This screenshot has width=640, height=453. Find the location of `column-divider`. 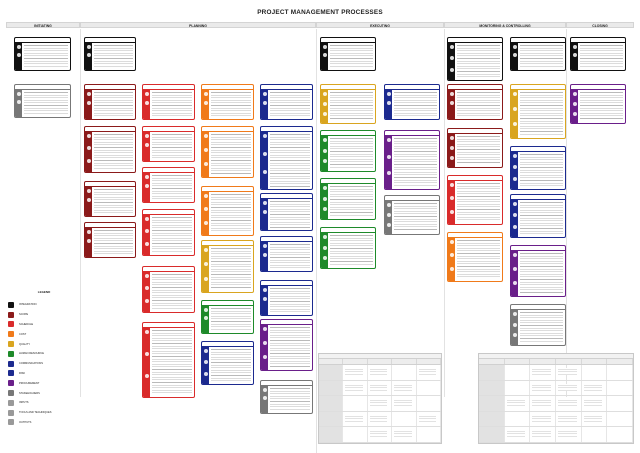

column-divider is located at coordinates (80, 213).